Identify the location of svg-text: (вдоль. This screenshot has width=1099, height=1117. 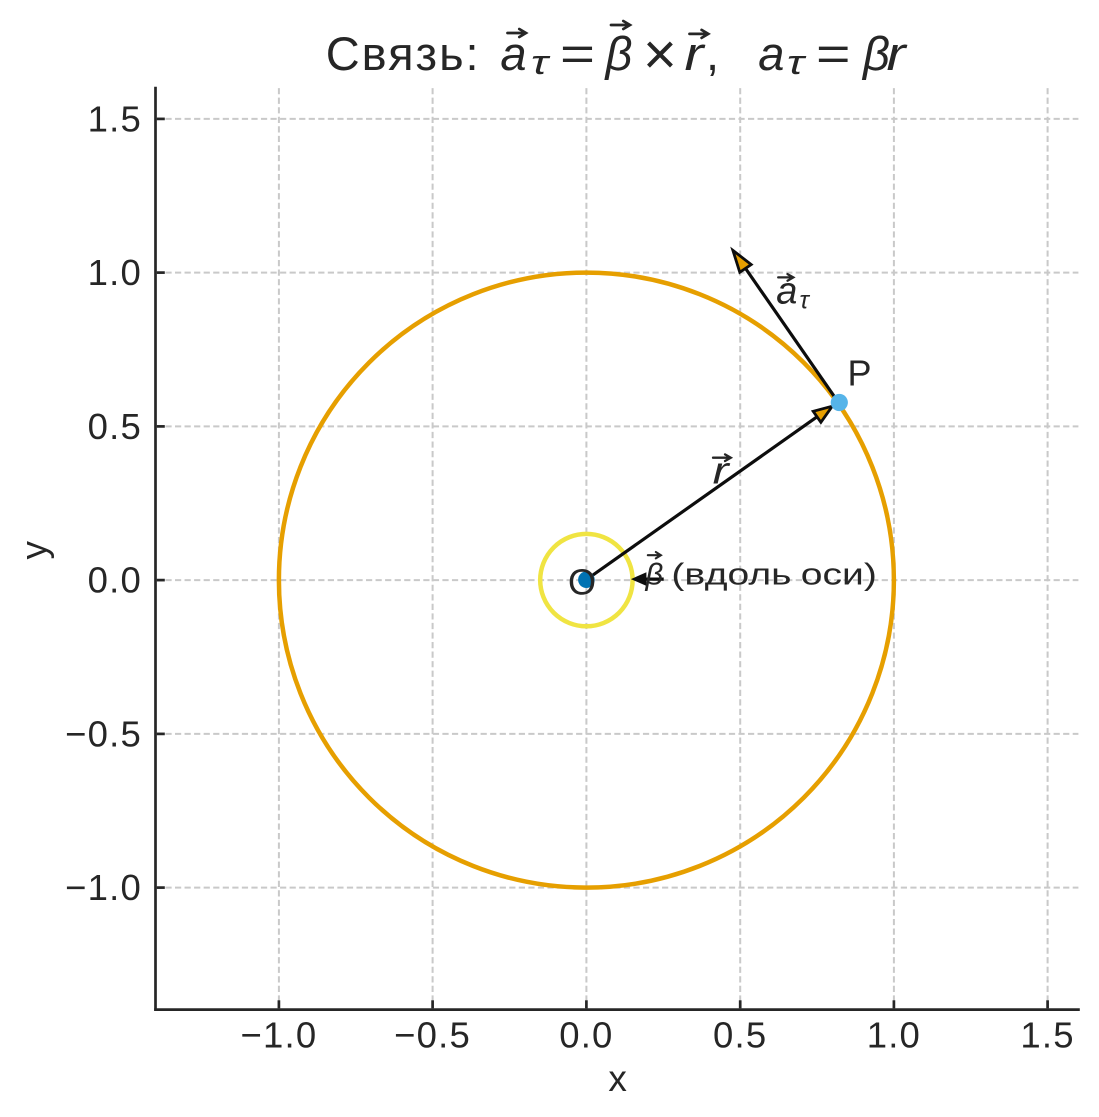
(731, 574).